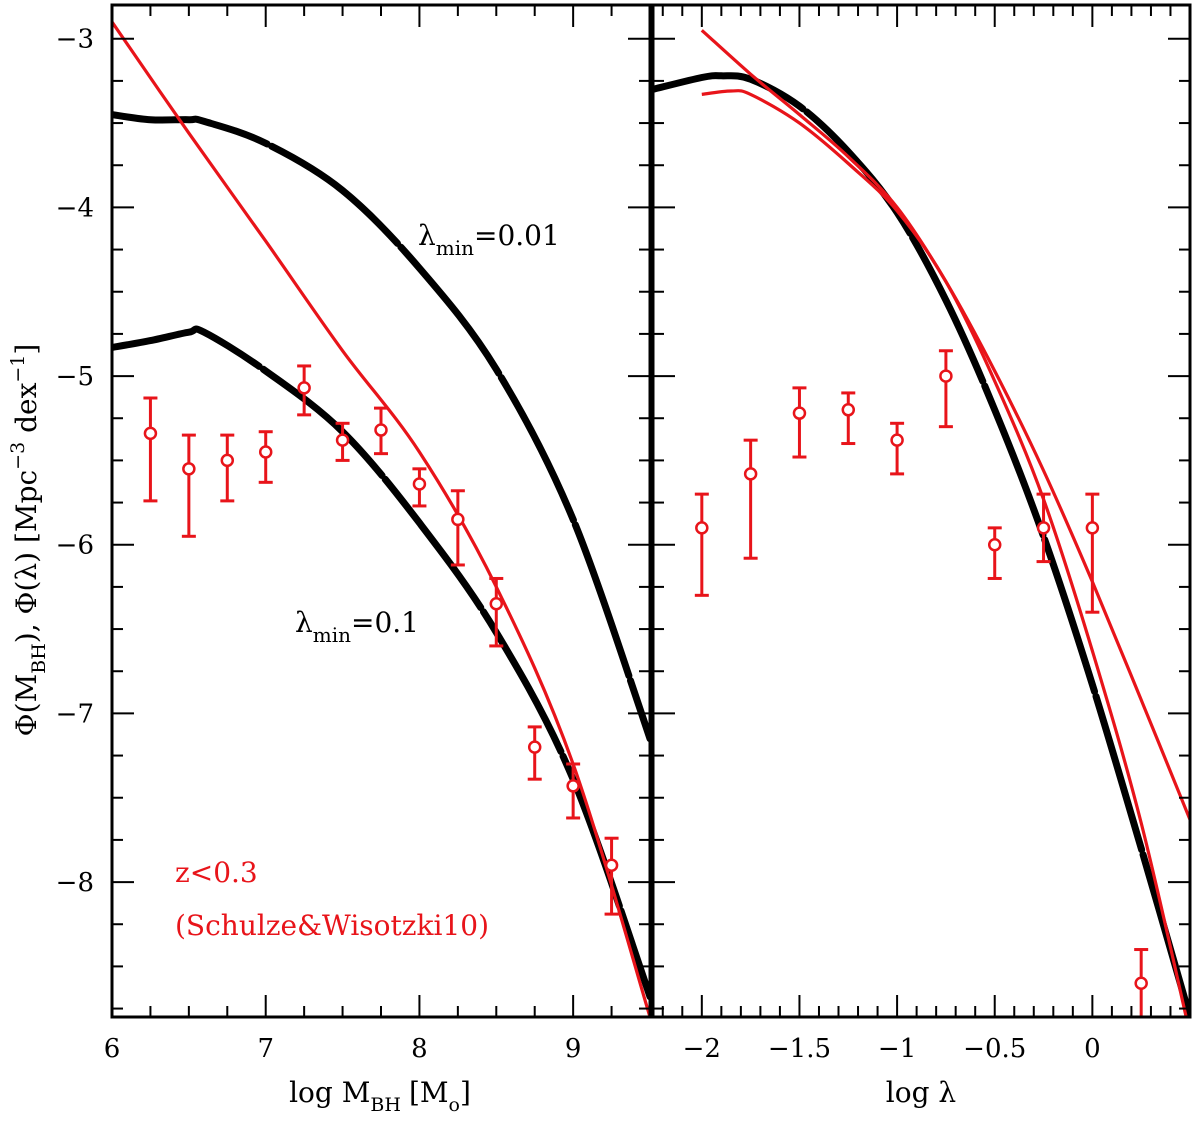 The width and height of the screenshot is (1200, 1130). What do you see at coordinates (897, 1049) in the screenshot?
I see `right-x-tick-label: −1` at bounding box center [897, 1049].